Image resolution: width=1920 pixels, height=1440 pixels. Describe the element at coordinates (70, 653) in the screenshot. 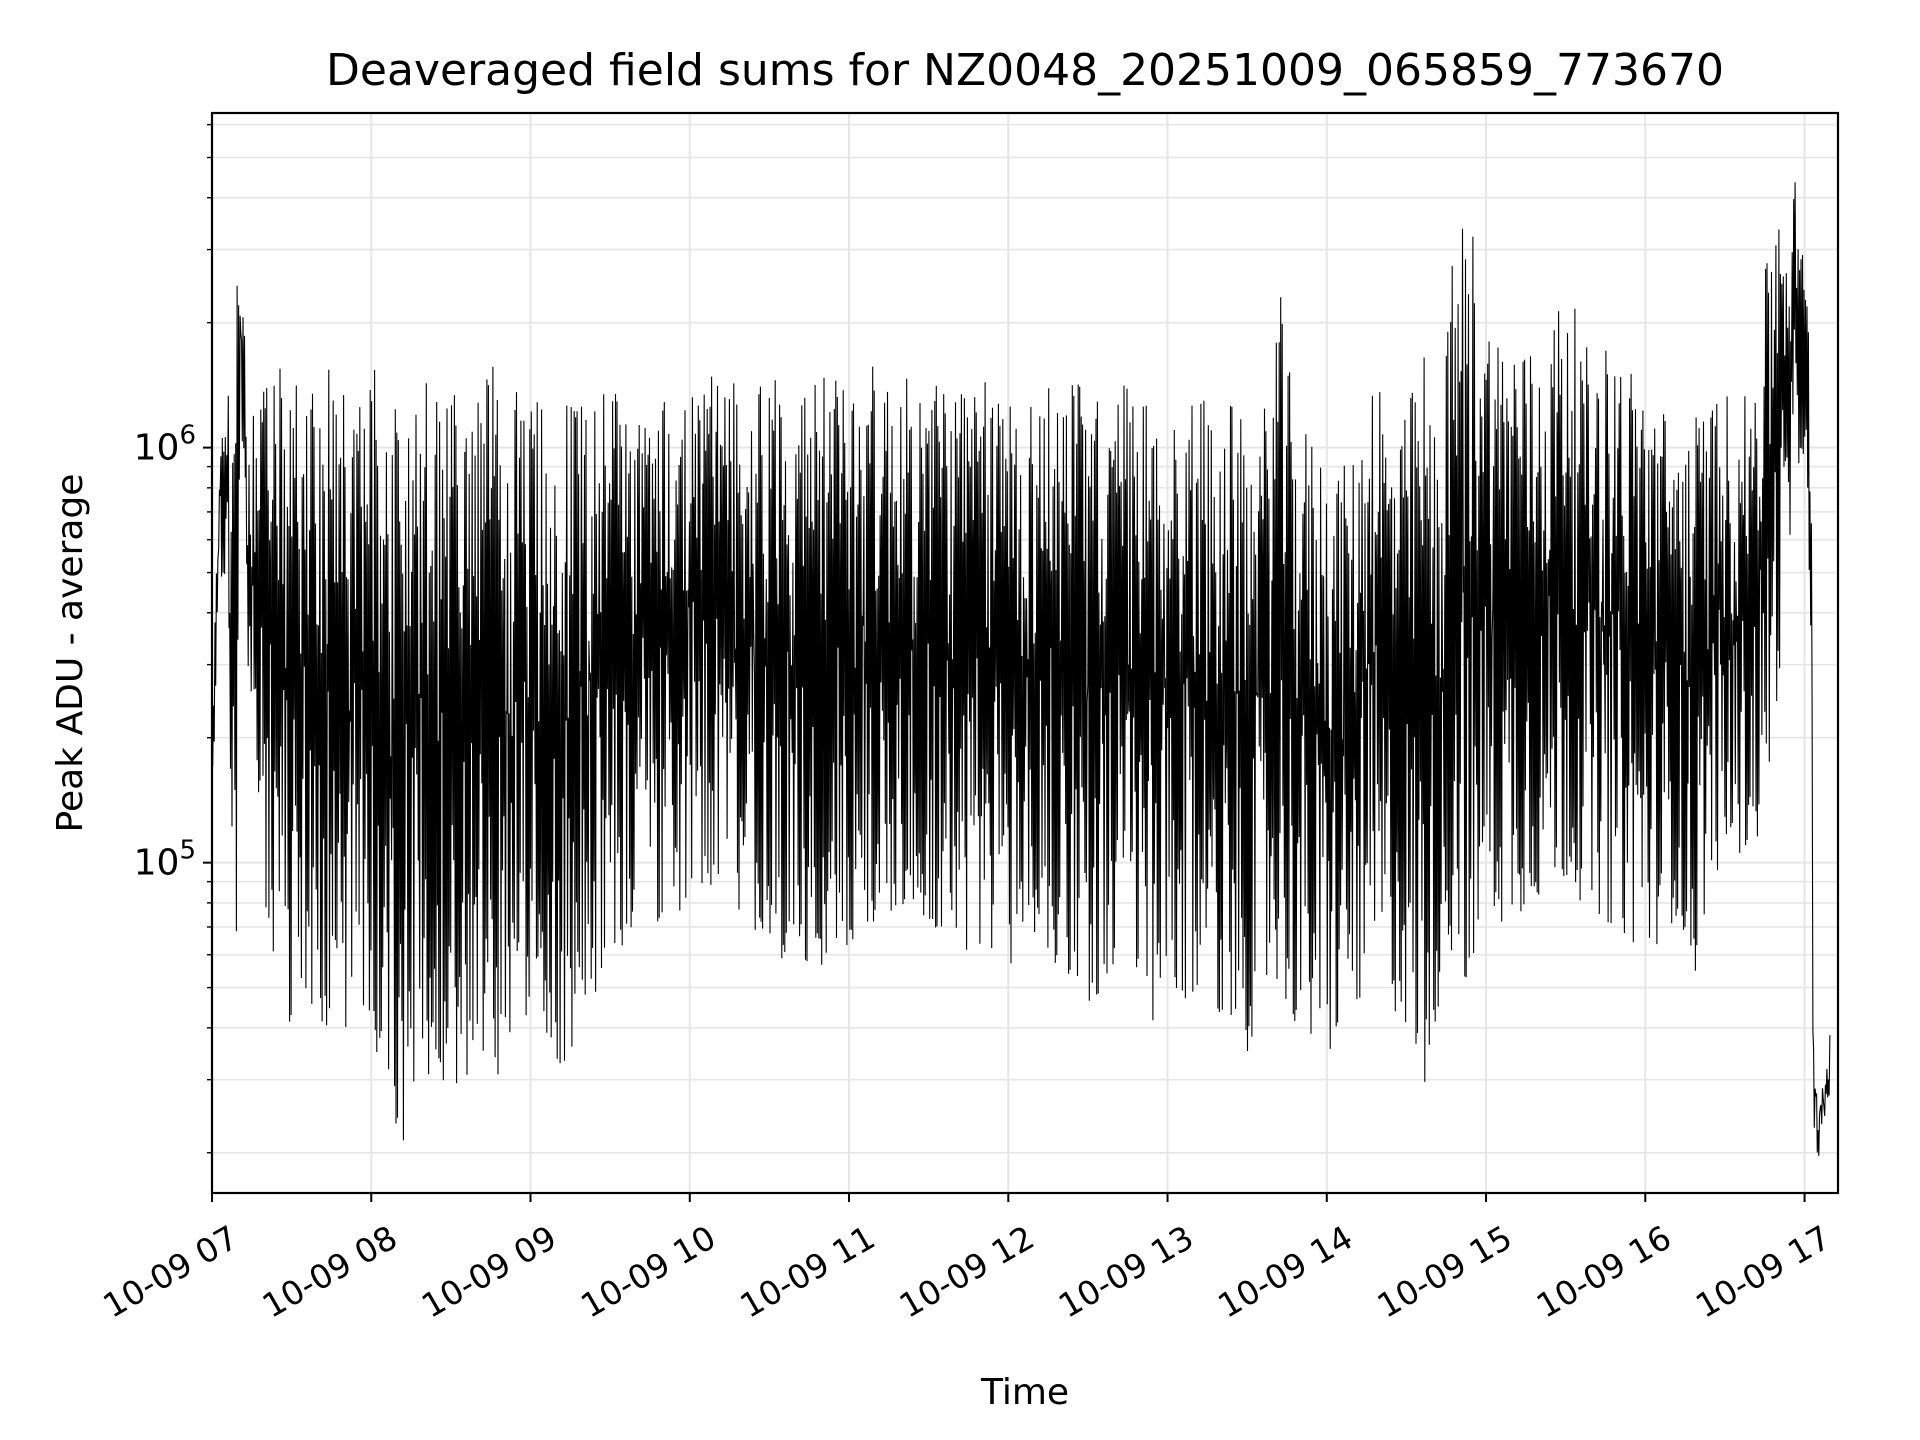

I see `y-axis-label: Peak ADU - average` at that location.